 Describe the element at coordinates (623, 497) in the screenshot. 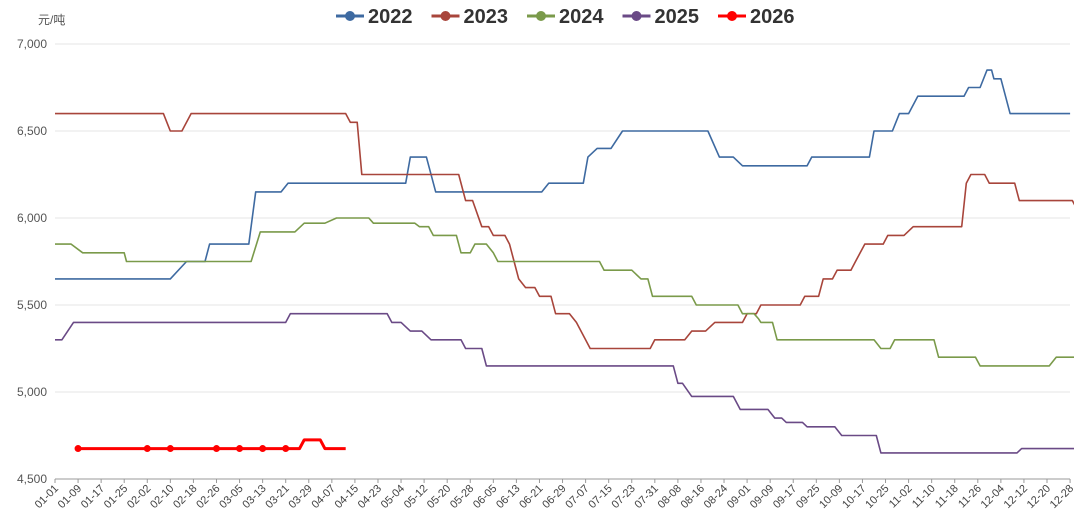

I see `x-tick-label: 07-23` at that location.